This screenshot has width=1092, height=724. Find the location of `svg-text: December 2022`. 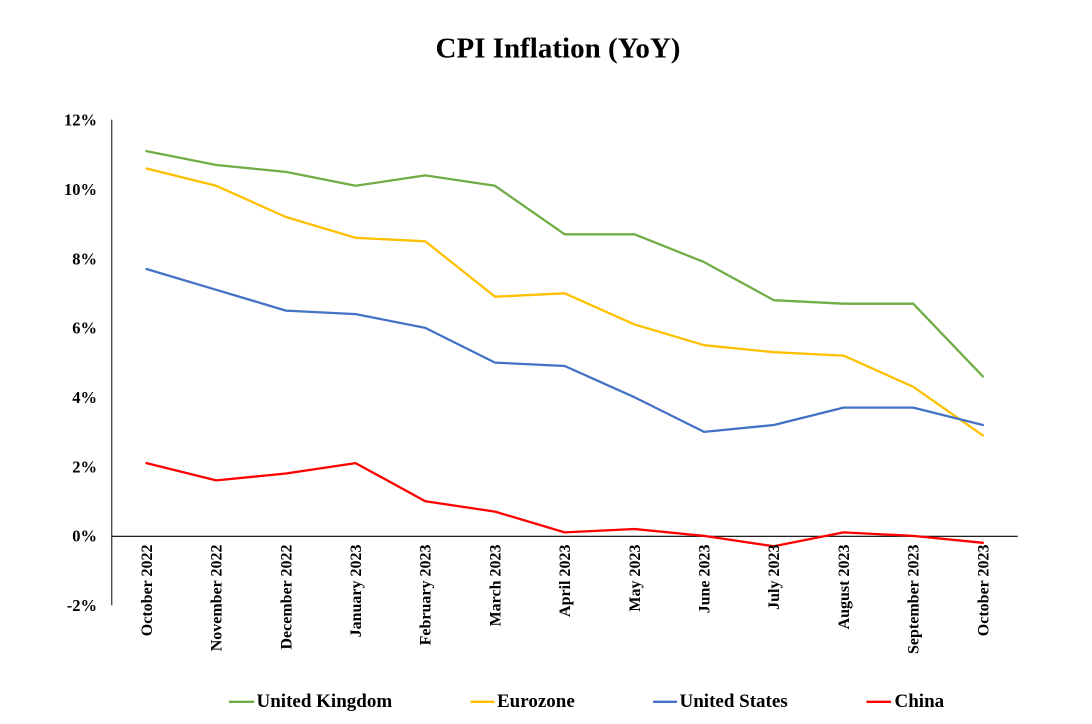

svg-text: December 2022 is located at coordinates (286, 597).